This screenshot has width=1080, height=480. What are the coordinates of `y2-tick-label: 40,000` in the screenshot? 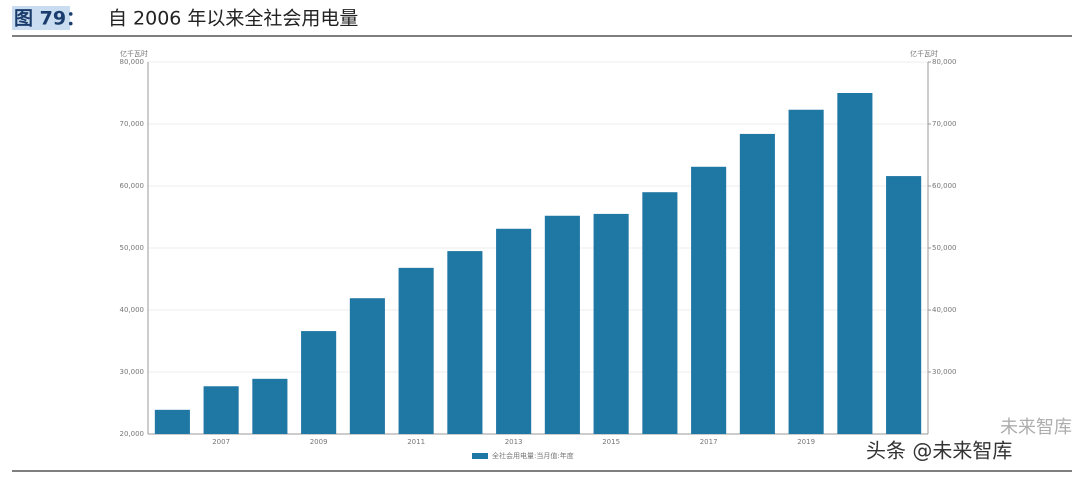 It's located at (944, 310).